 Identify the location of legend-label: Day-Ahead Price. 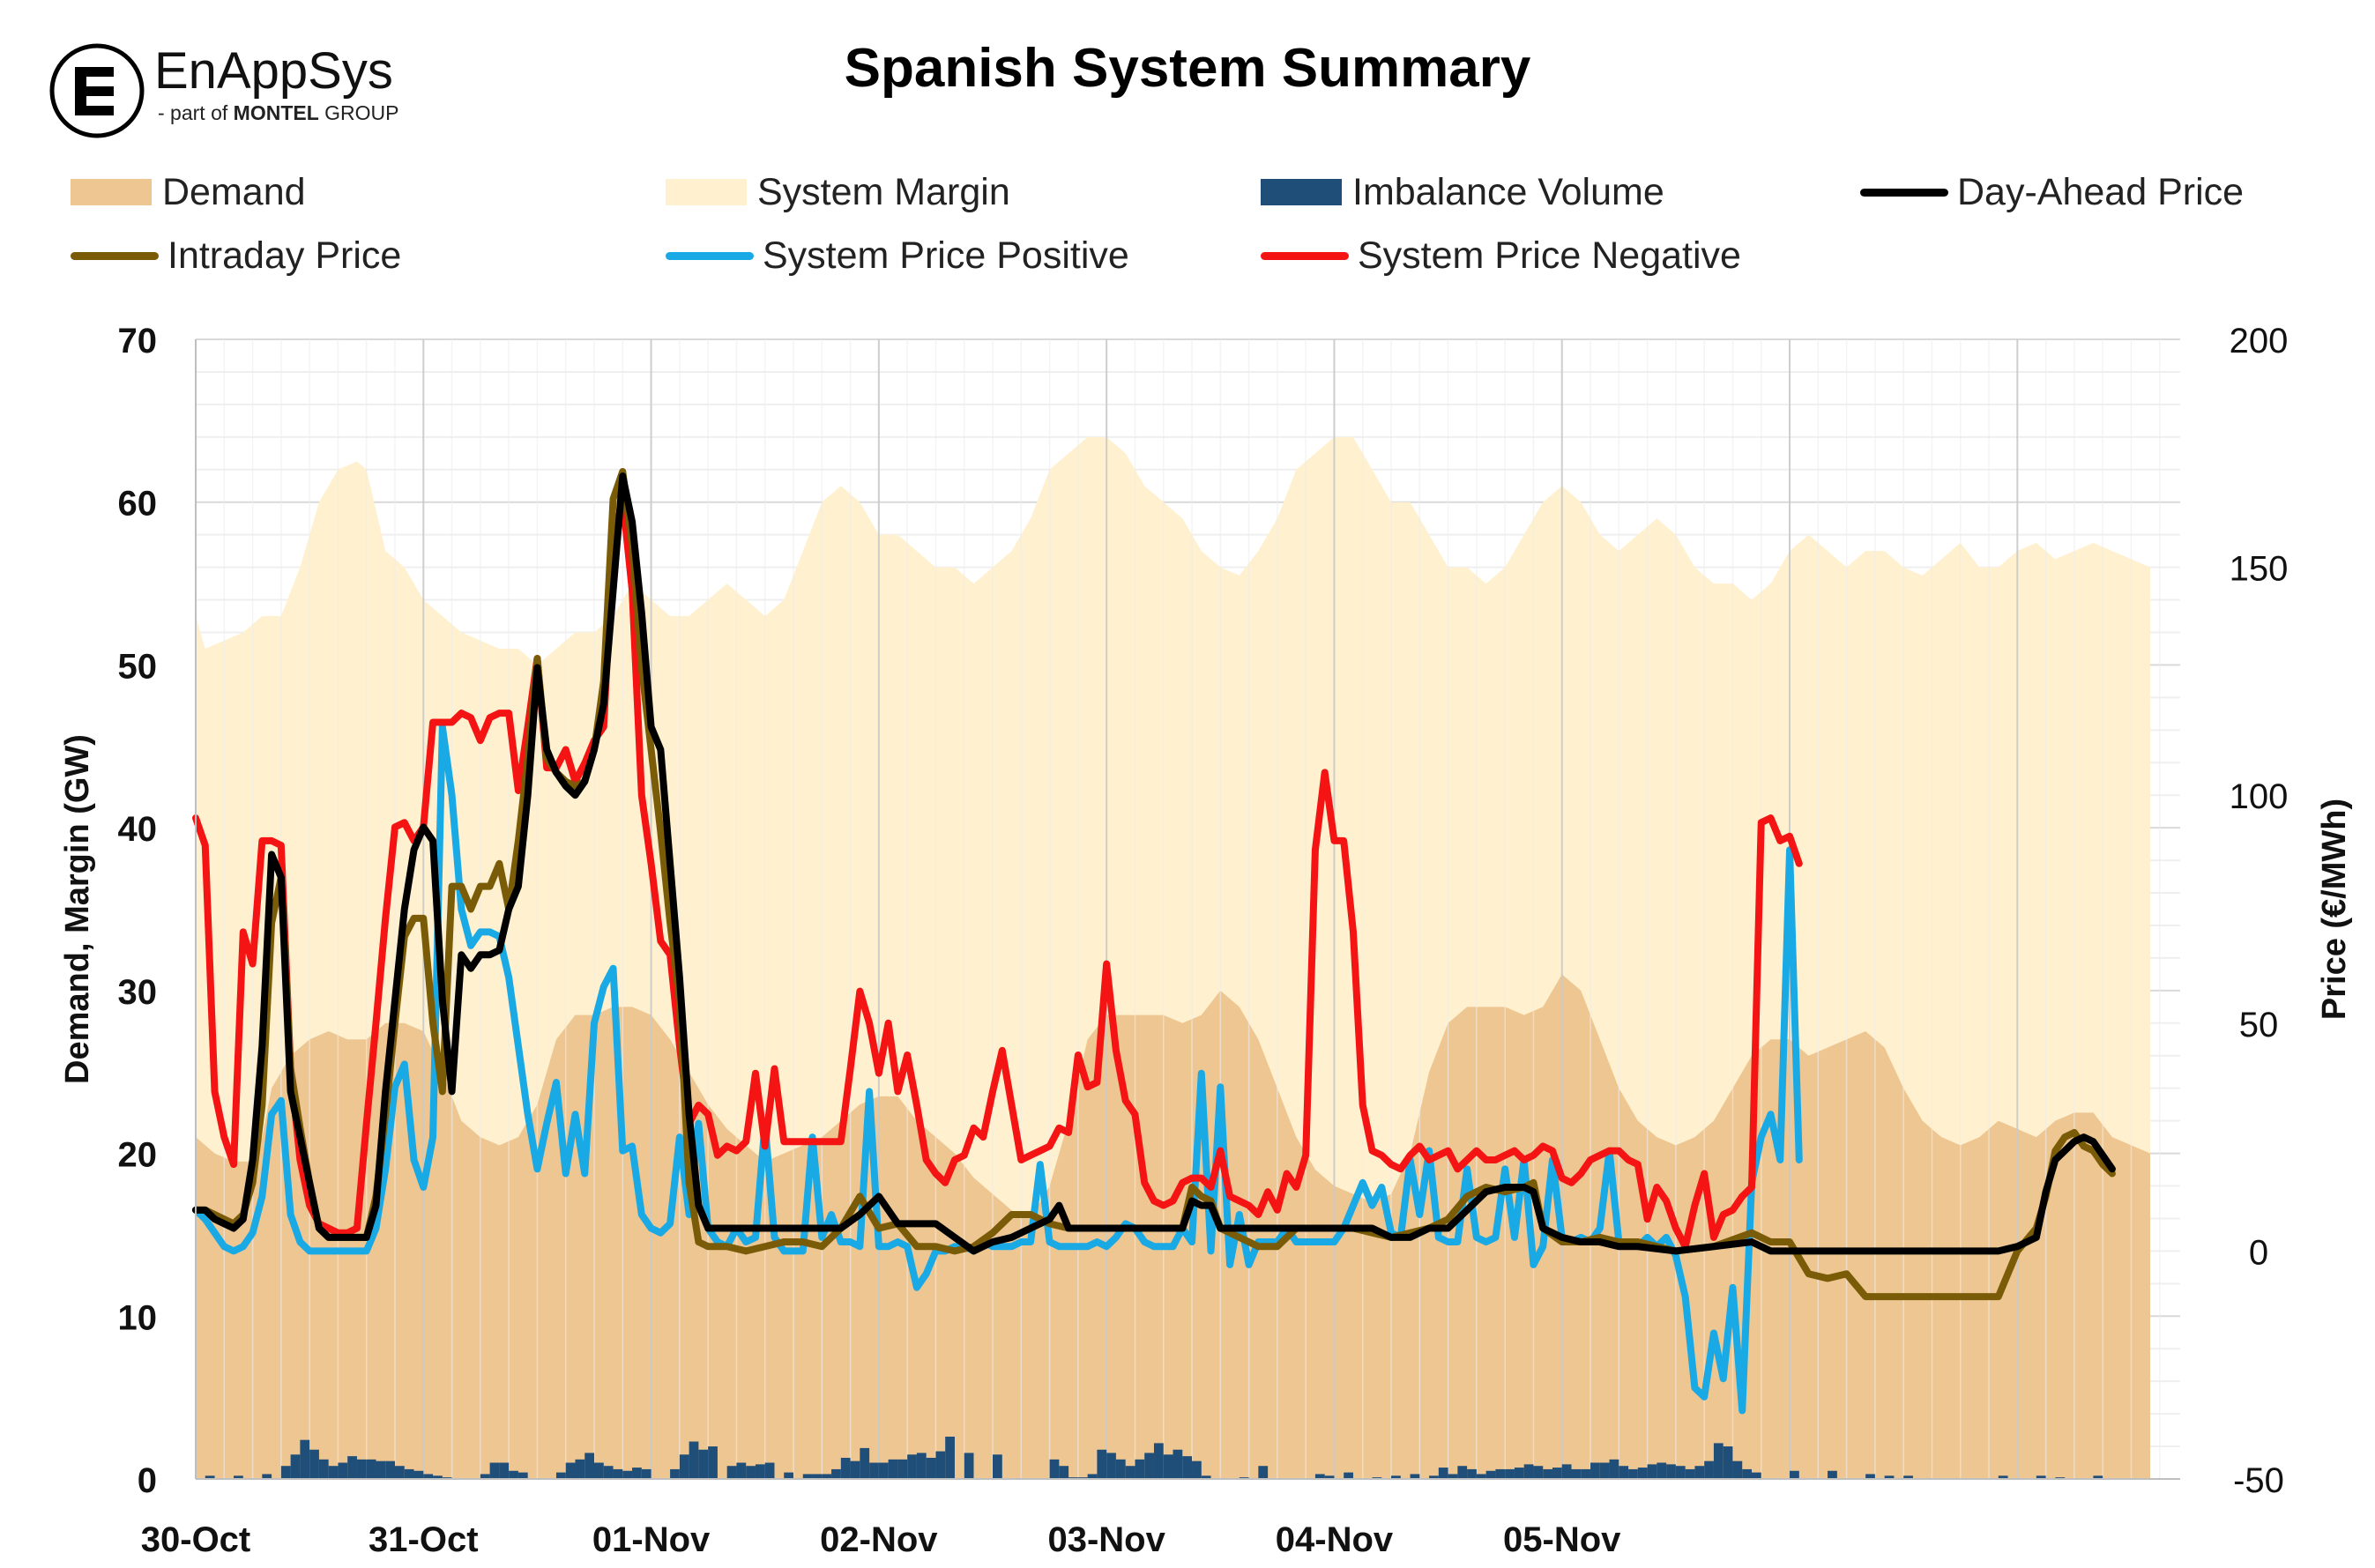
(2101, 191).